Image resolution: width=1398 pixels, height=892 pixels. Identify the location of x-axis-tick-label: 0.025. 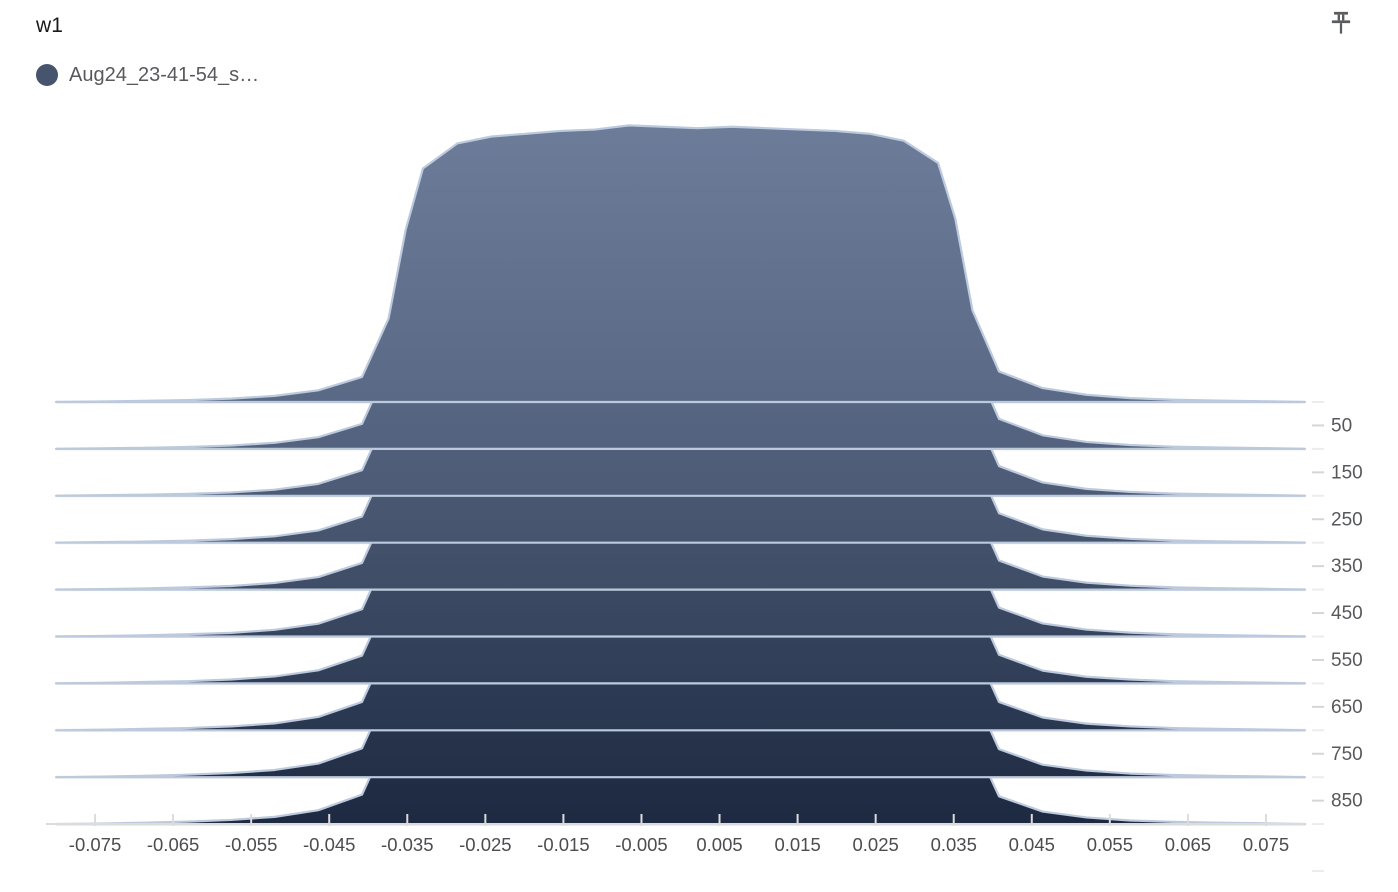
(876, 844).